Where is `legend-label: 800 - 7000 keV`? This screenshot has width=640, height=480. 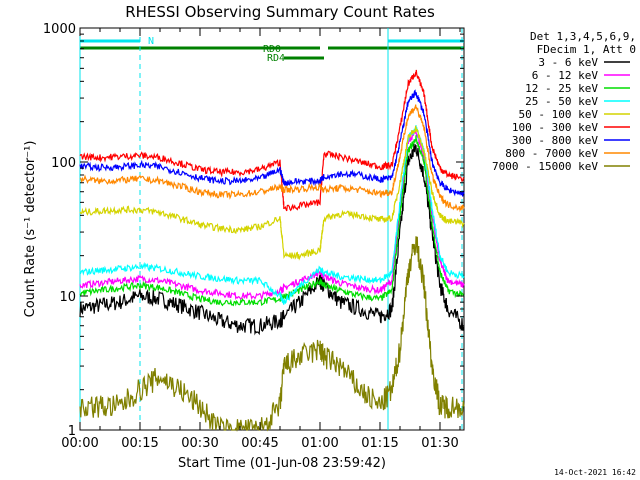
legend-label: 800 - 7000 keV is located at coordinates (551, 153).